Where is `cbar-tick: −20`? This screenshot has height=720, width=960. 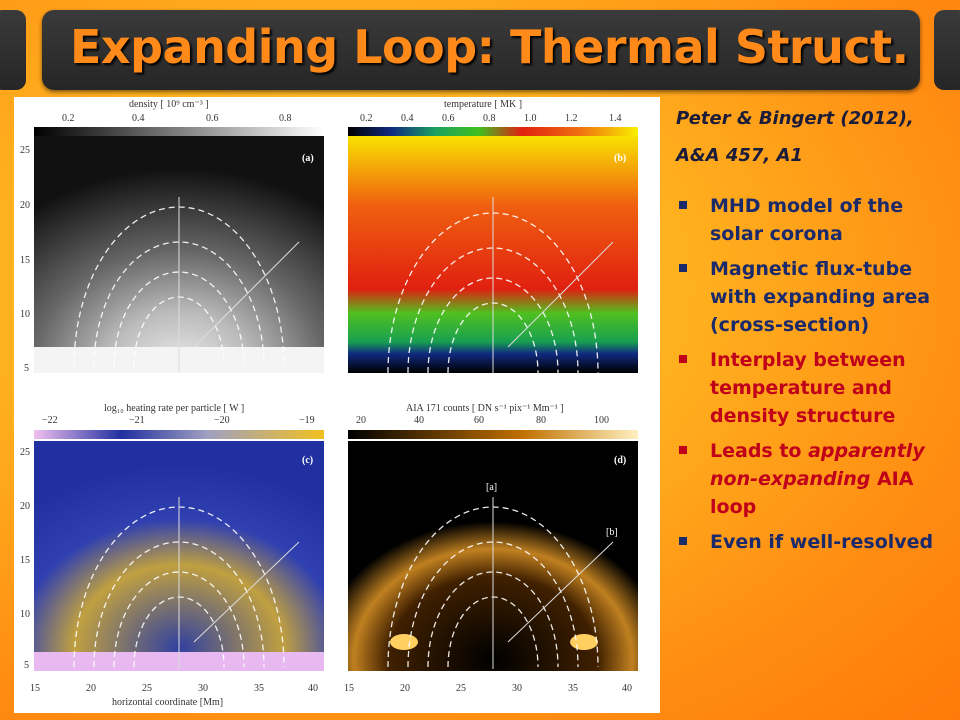
cbar-tick: −20 is located at coordinates (222, 420).